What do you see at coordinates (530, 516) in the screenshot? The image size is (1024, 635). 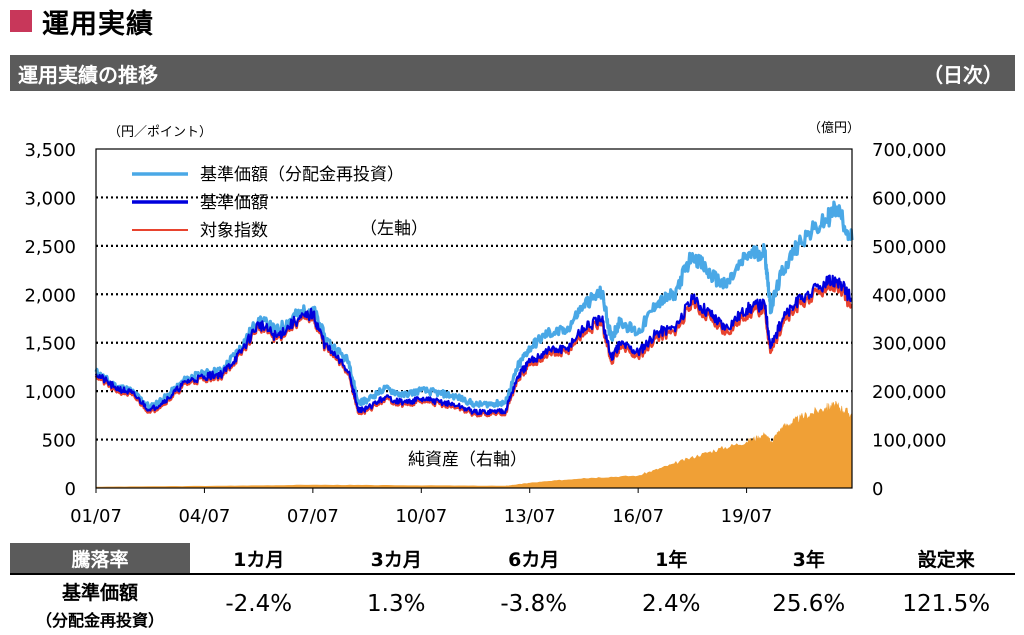 I see `x-axis-tick-label: 13/07` at bounding box center [530, 516].